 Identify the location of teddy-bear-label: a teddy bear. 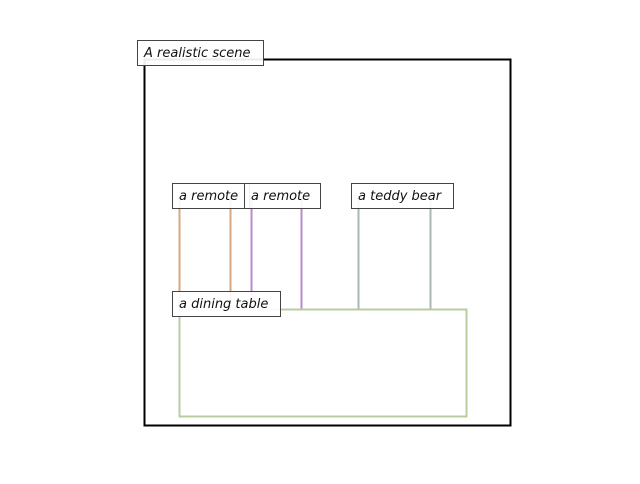
(402, 196).